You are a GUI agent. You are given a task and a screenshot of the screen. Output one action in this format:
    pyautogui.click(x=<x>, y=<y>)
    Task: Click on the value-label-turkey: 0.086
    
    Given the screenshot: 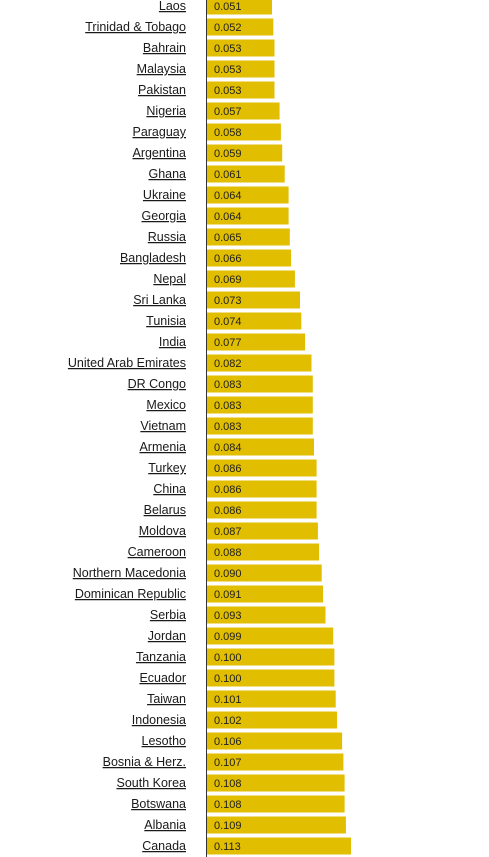 What is the action you would take?
    pyautogui.click(x=228, y=469)
    